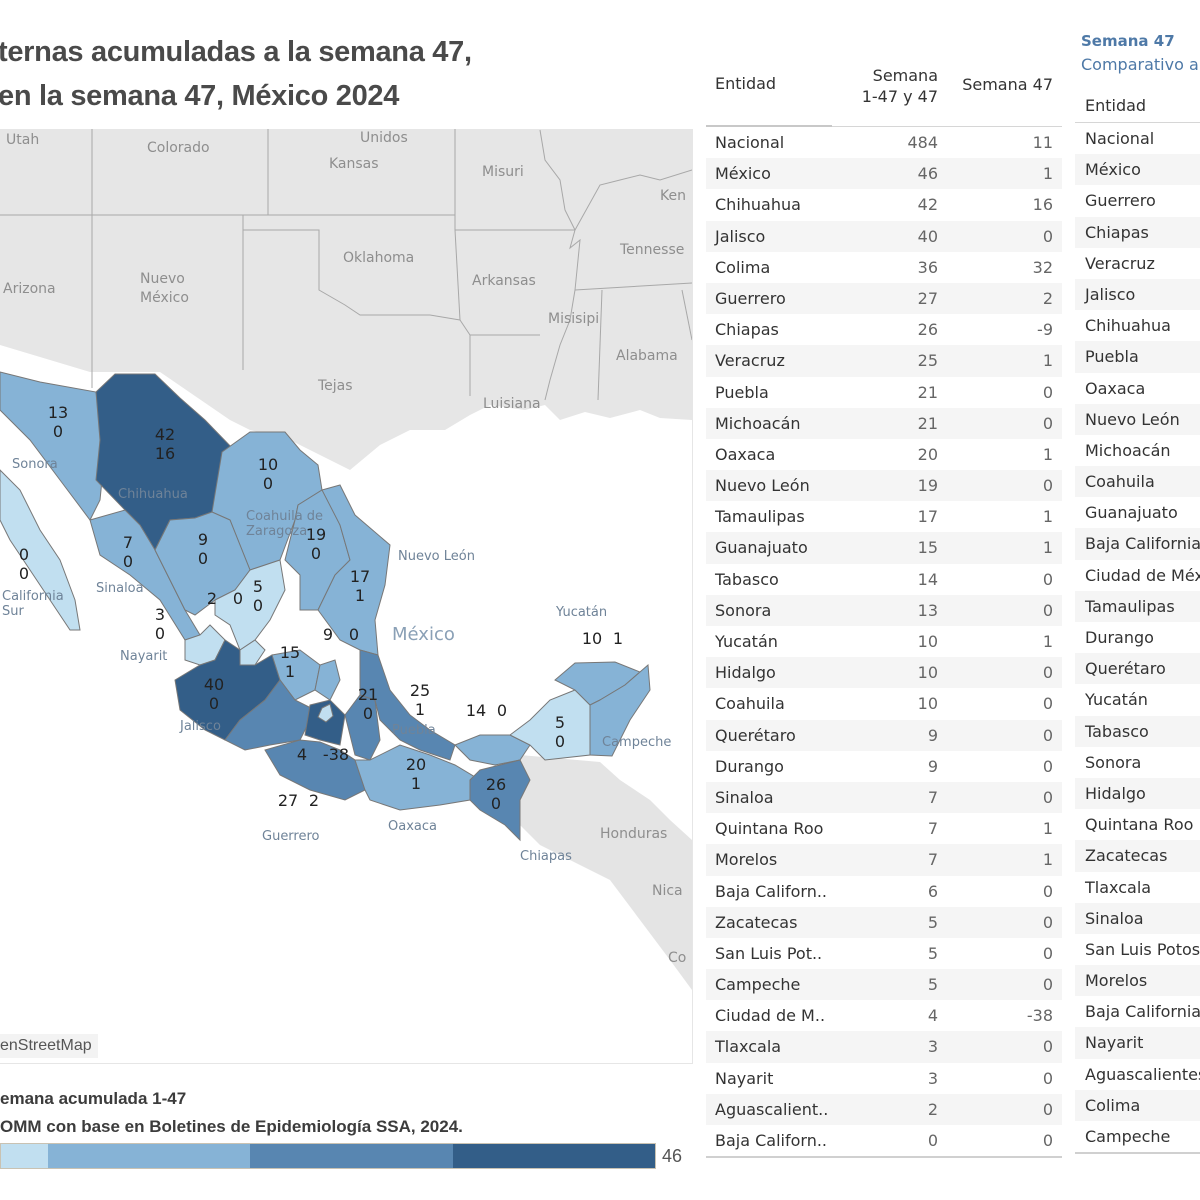 Image resolution: width=1200 pixels, height=1200 pixels. Describe the element at coordinates (884, 797) in the screenshot. I see `table-row: Sinaloa 7 0` at that location.